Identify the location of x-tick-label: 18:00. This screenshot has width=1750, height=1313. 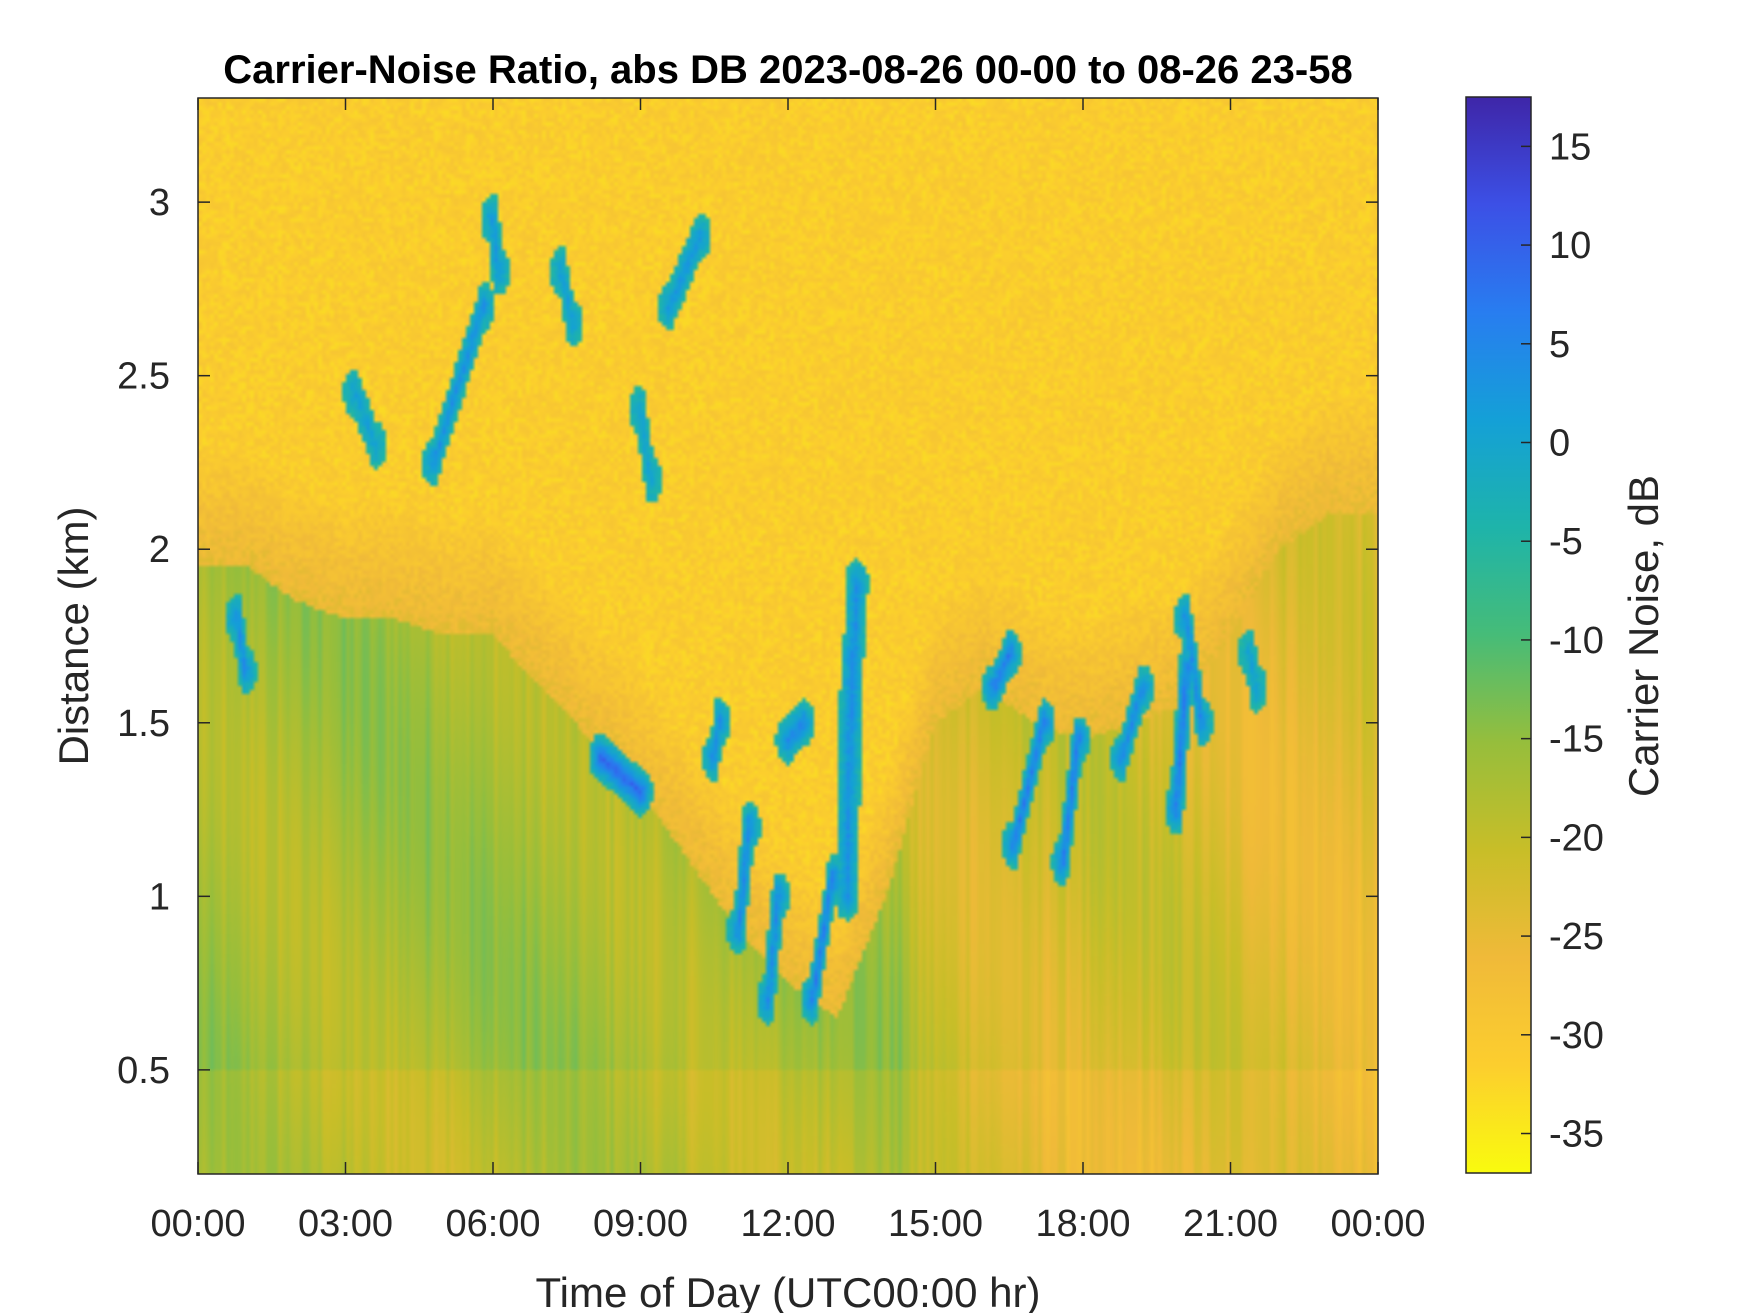
(1082, 1224).